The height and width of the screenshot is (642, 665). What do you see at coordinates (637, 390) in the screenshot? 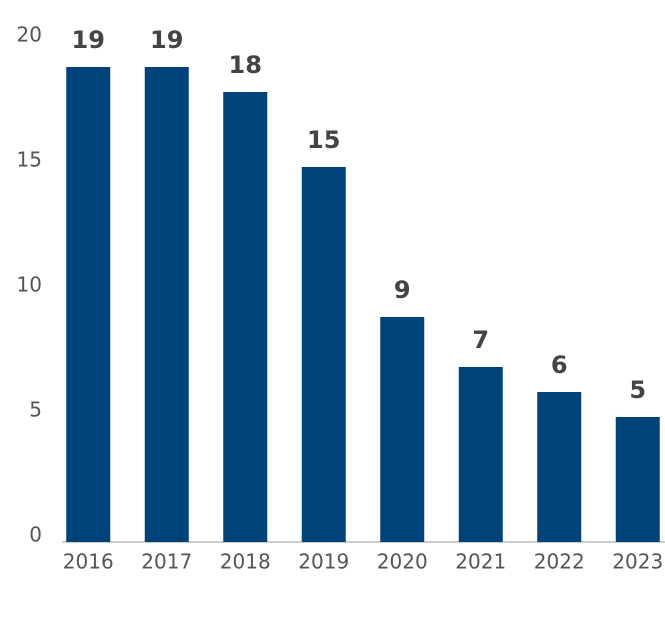
I see `value-label: 5` at bounding box center [637, 390].